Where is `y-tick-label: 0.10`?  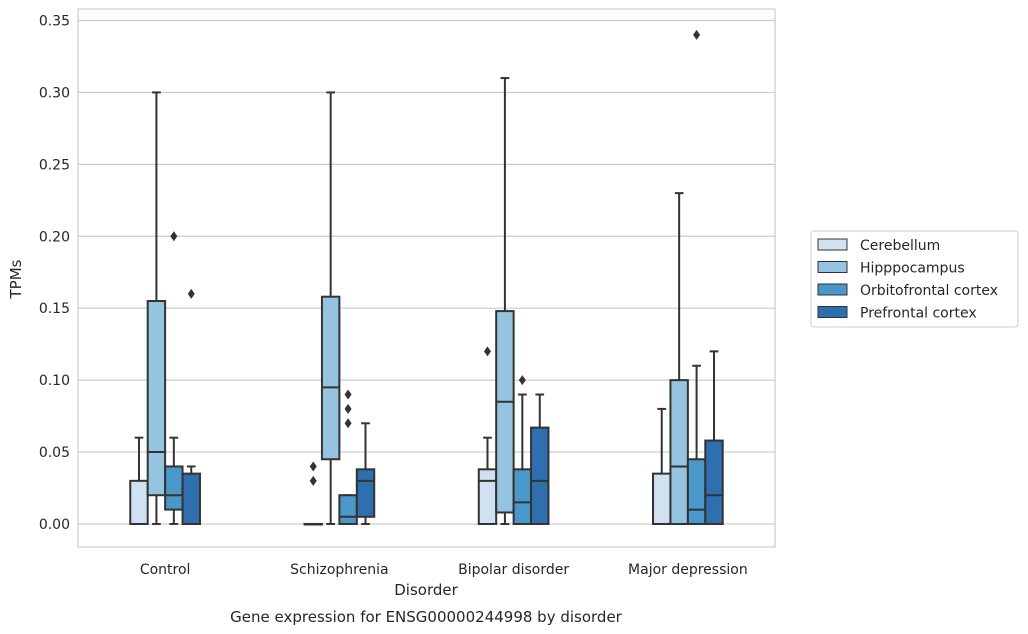
y-tick-label: 0.10 is located at coordinates (54, 381).